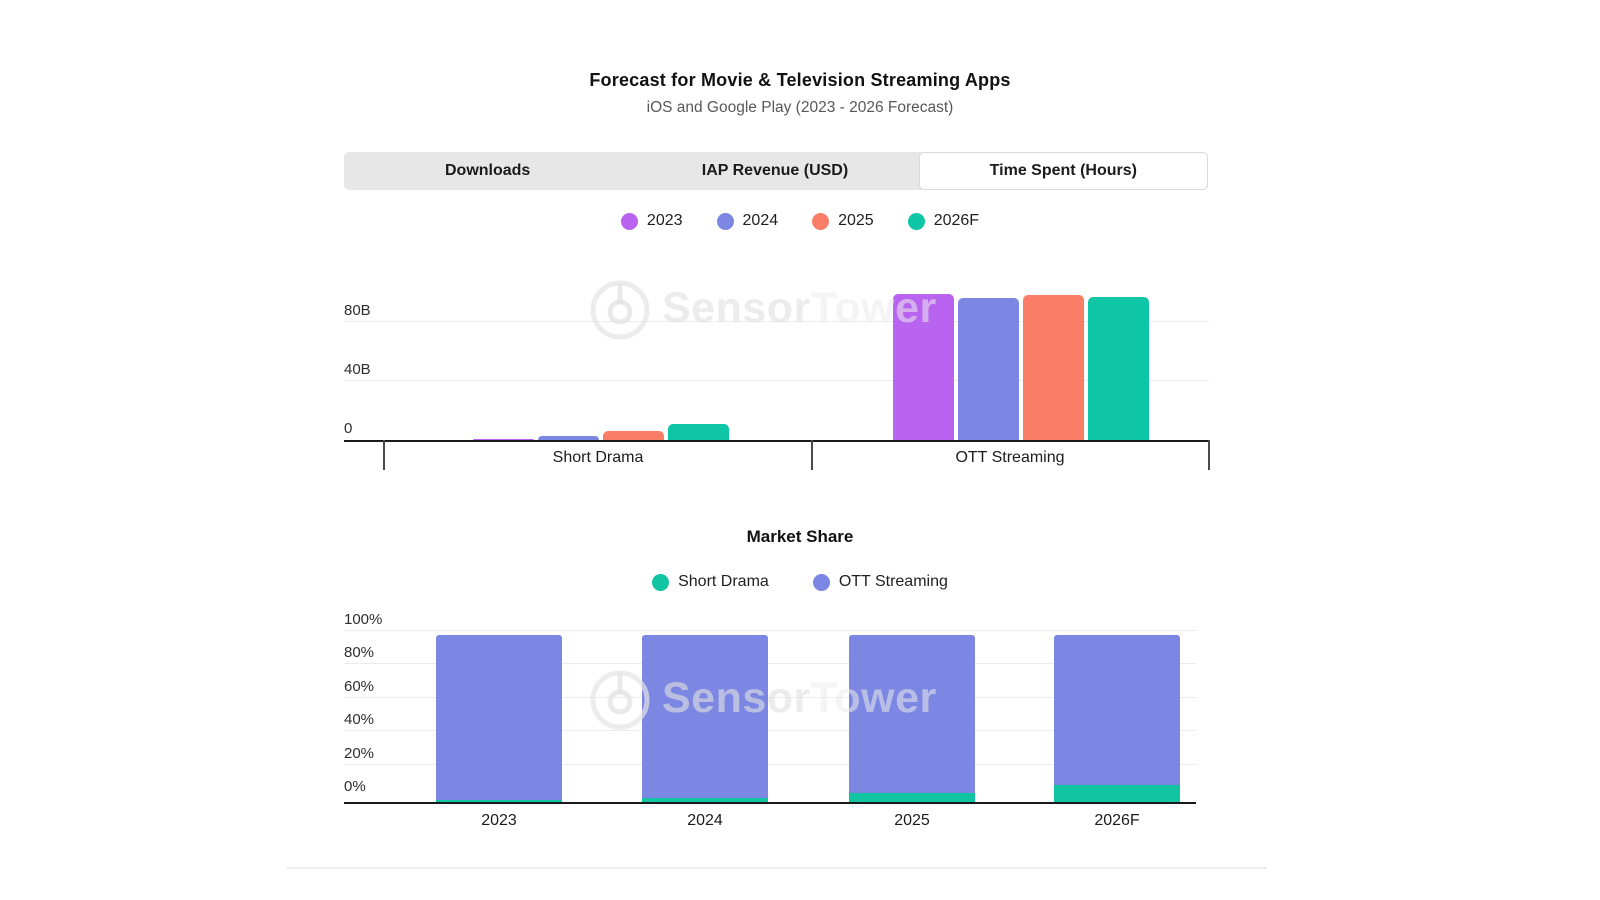 This screenshot has width=1600, height=900. I want to click on segment-short-drama-2024, so click(705, 799).